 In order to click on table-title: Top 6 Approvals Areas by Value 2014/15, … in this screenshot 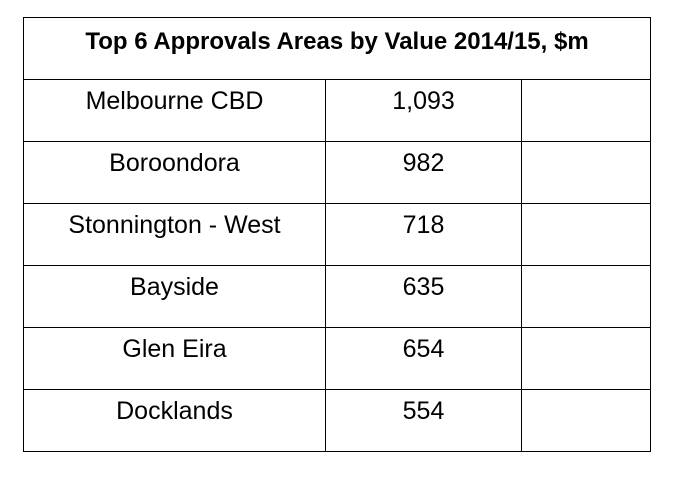, I will do `click(337, 48)`.